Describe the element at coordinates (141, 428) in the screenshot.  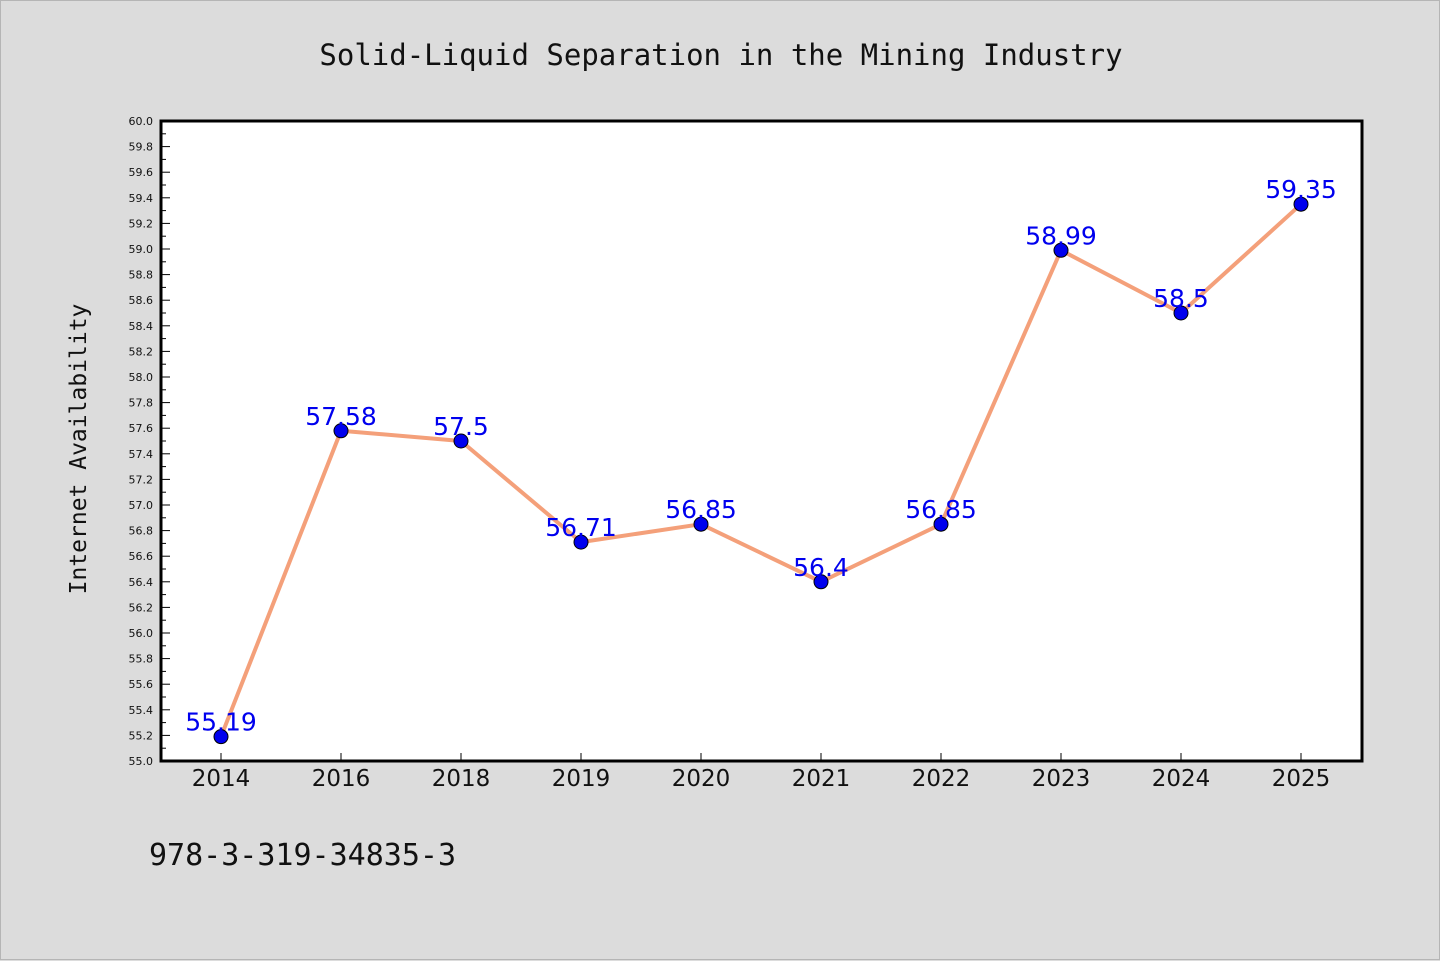
I see `y-tick-label: 57.6` at that location.